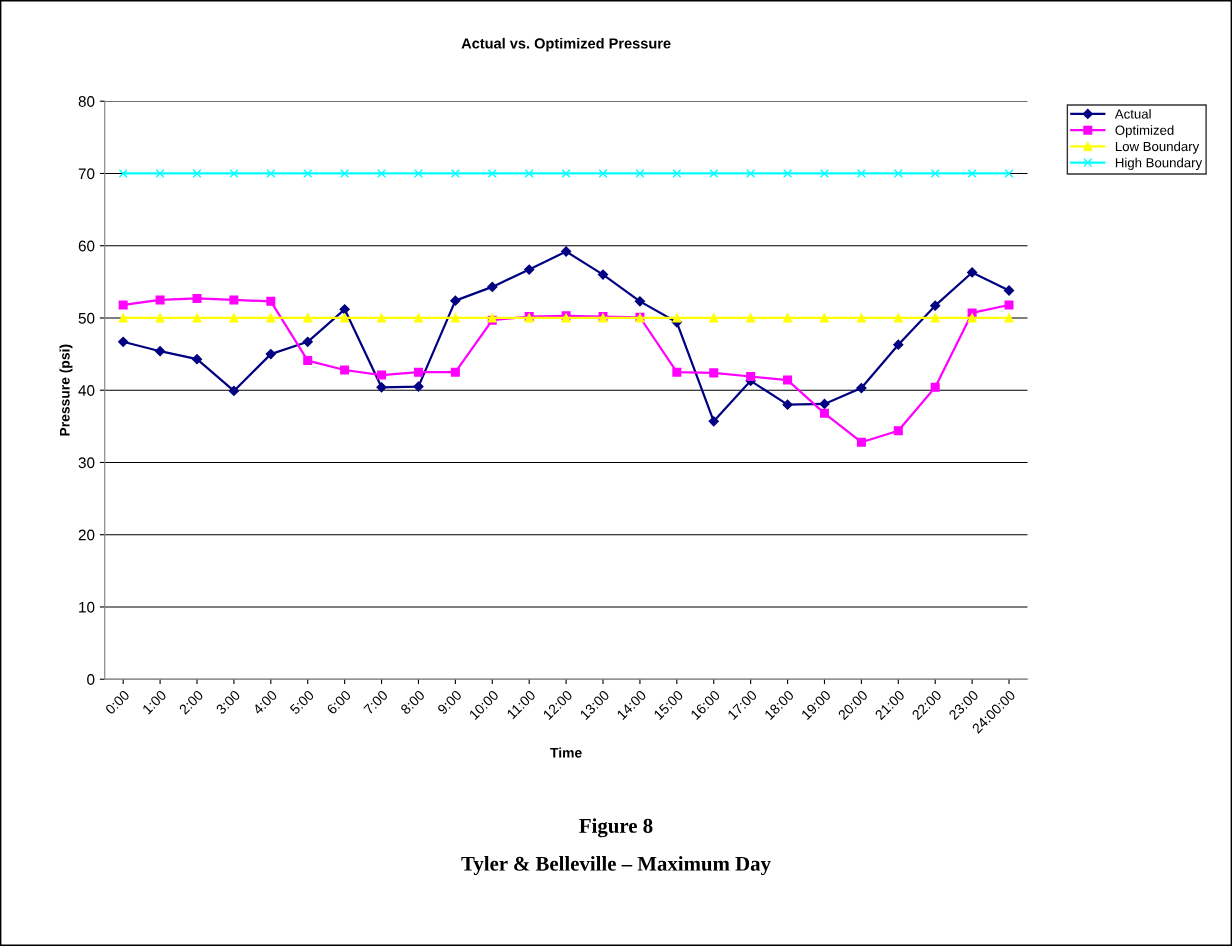  What do you see at coordinates (87, 607) in the screenshot?
I see `y-tick-label: 10` at bounding box center [87, 607].